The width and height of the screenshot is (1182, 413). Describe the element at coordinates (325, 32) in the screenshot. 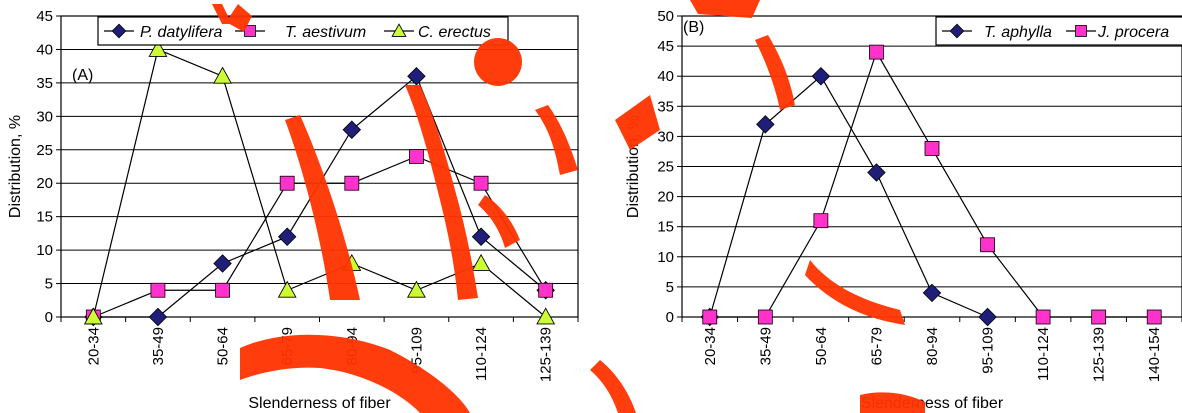

I see `legend-label: T. aestivum` at that location.